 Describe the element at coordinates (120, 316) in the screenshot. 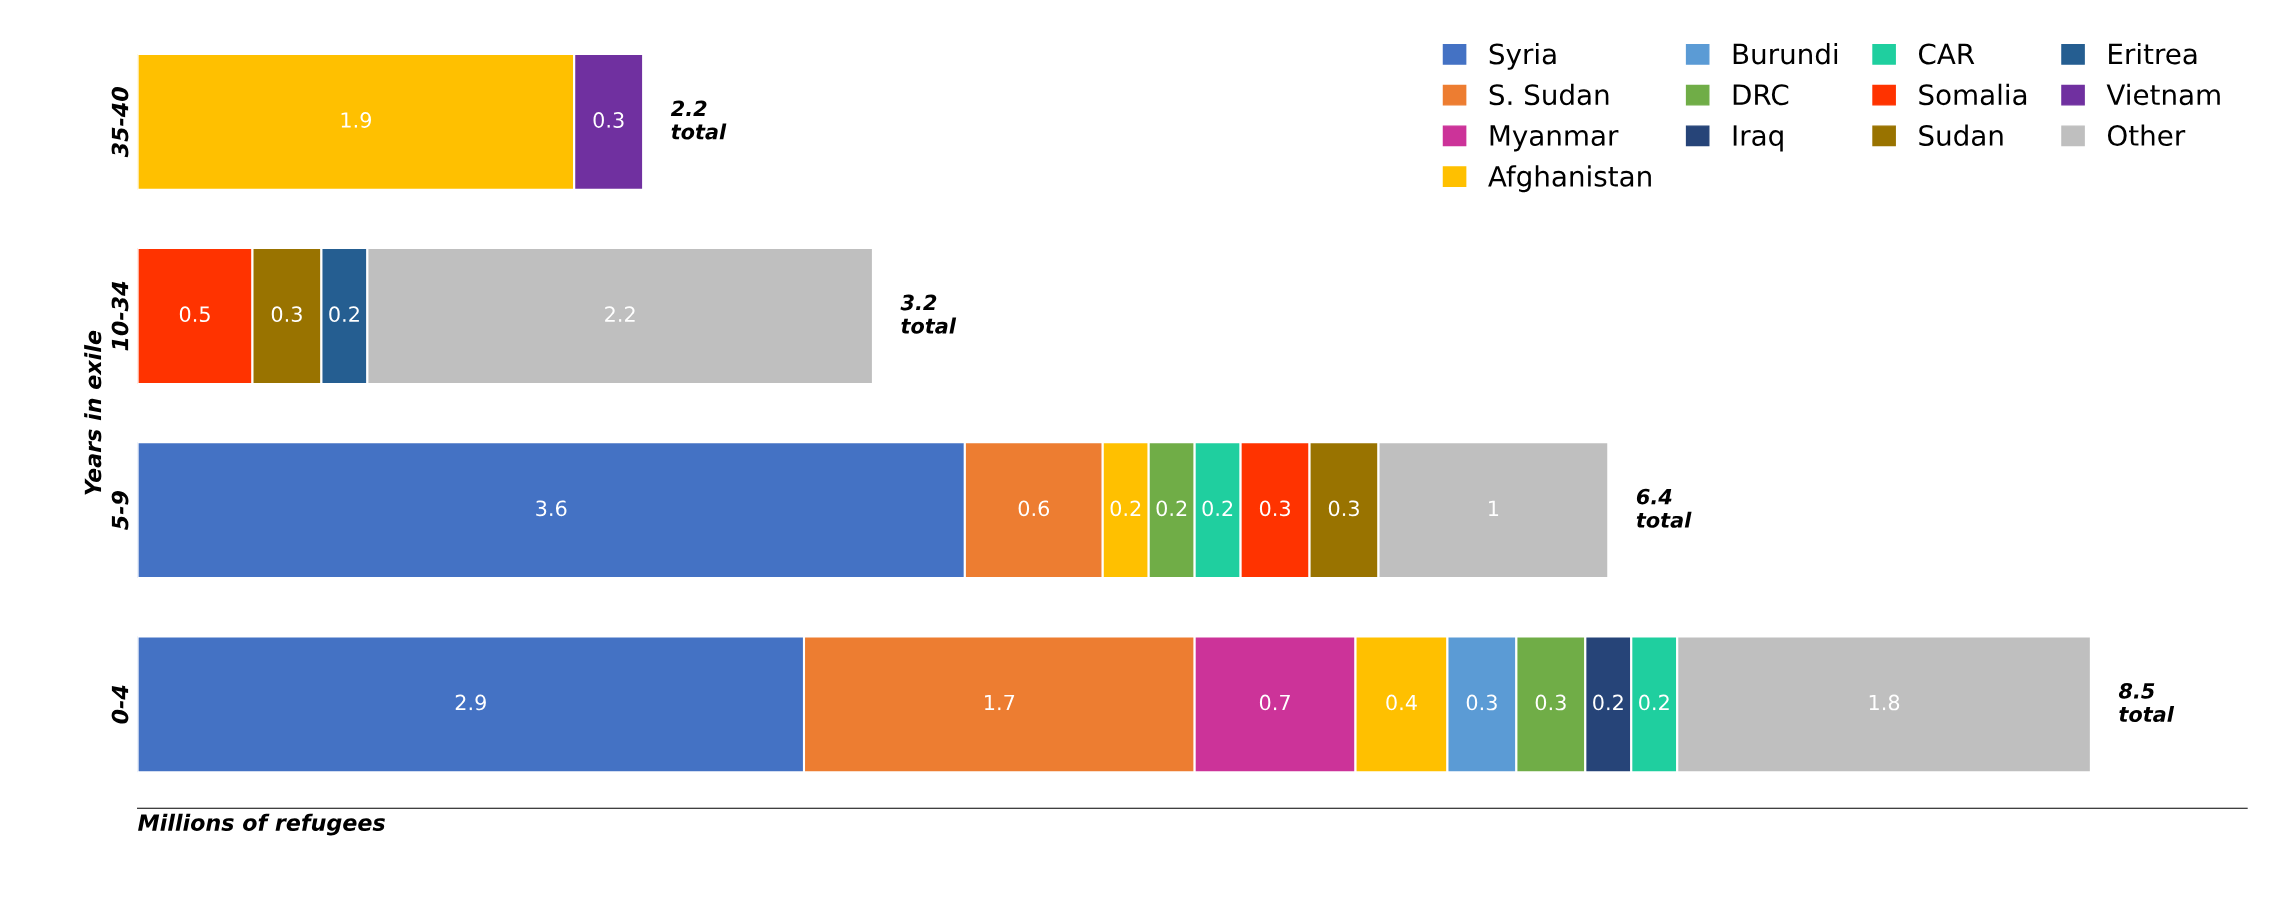

I see `y-tick-label: 10-34` at that location.